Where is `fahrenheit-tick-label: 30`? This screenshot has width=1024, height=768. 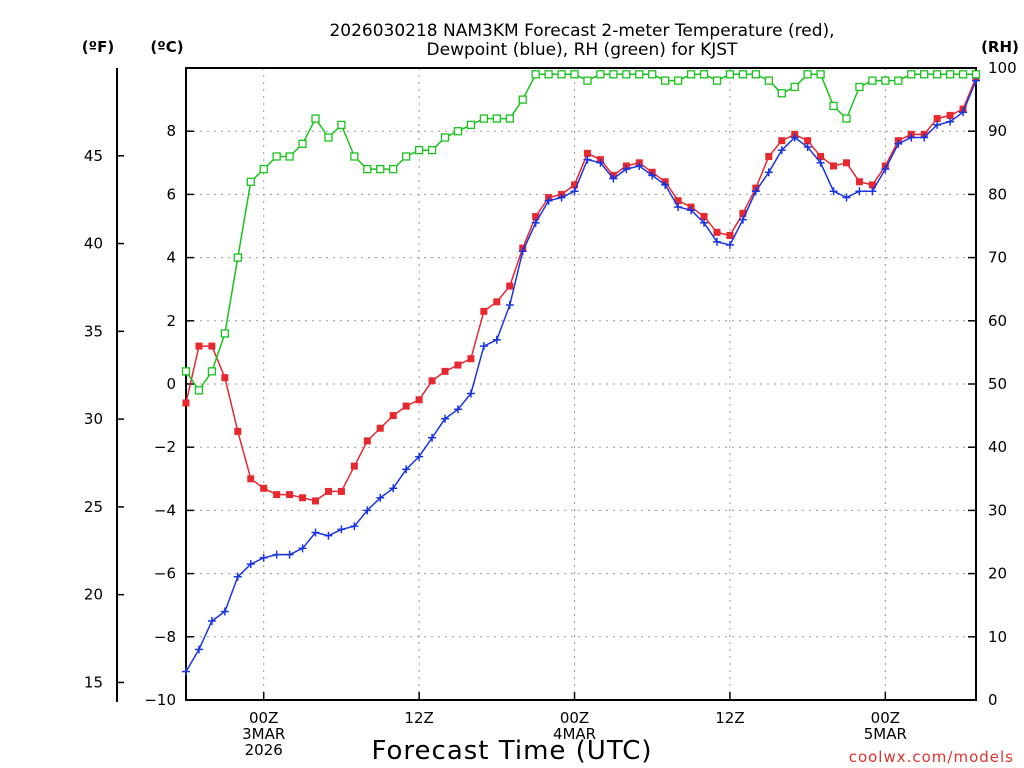
fahrenheit-tick-label: 30 is located at coordinates (93, 419).